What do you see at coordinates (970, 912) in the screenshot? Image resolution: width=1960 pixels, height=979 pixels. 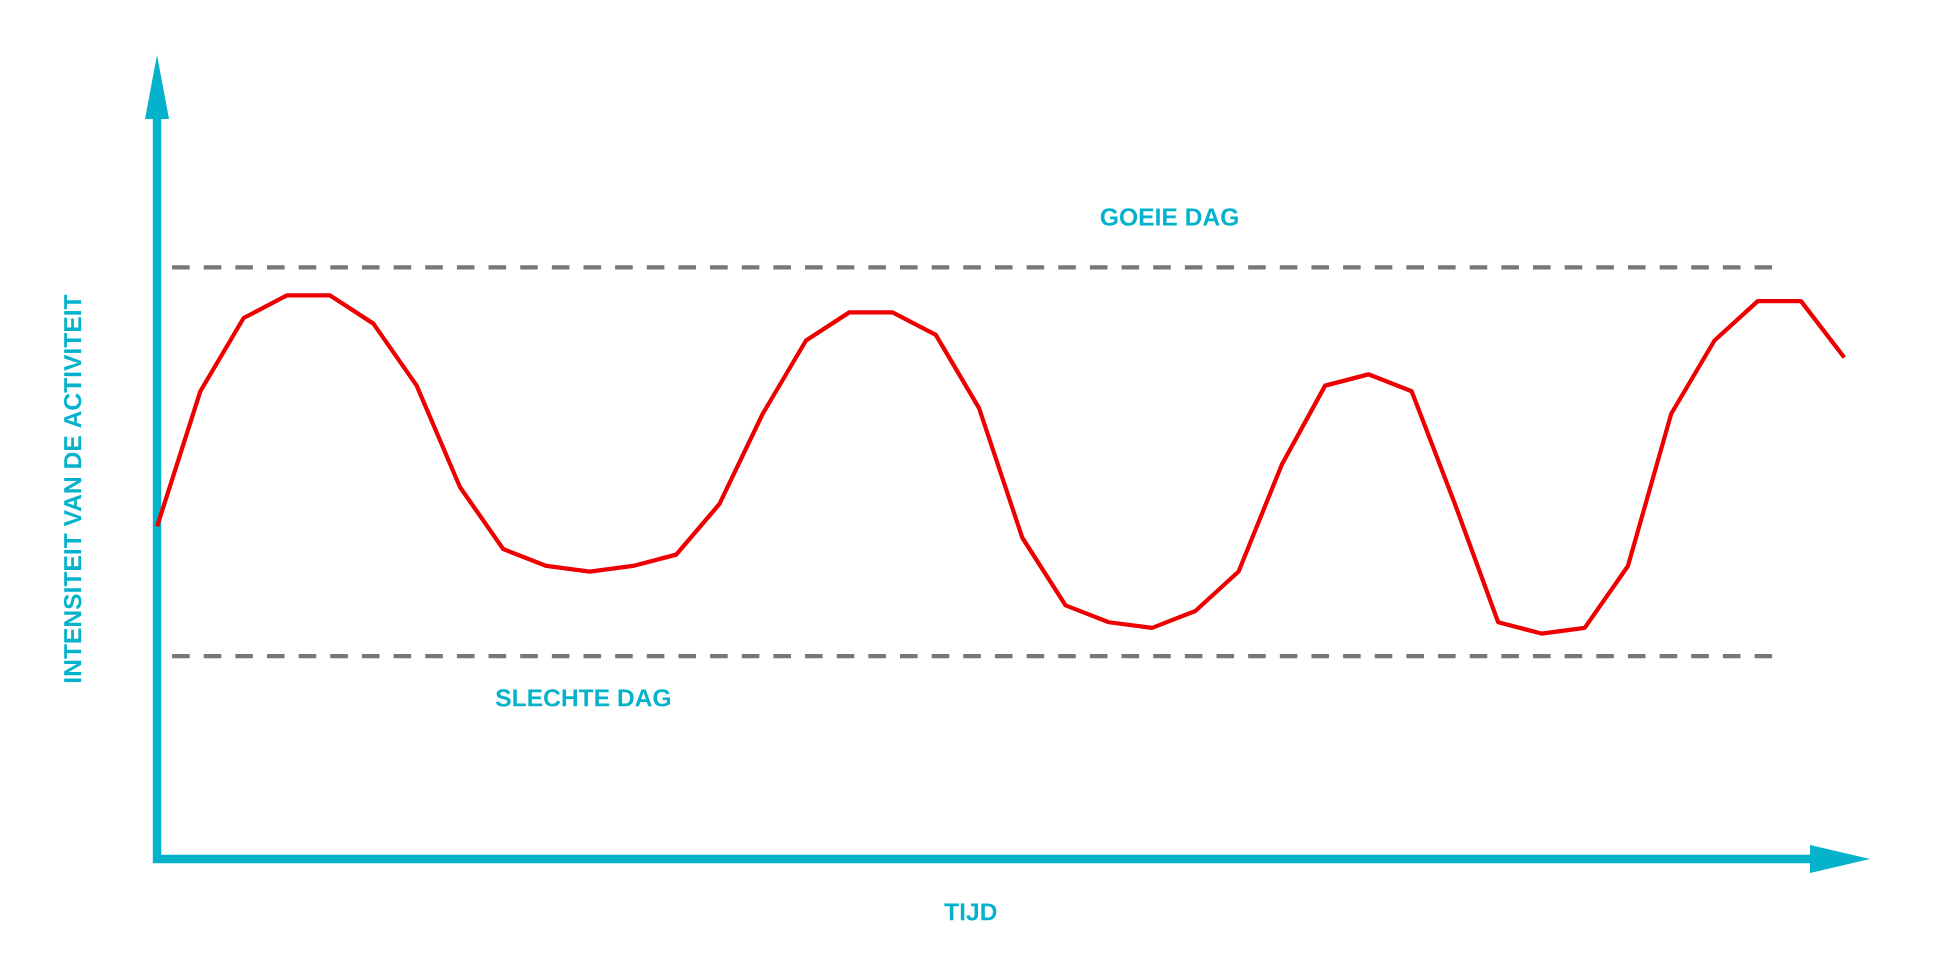 I see `x-axis-title: TIJD` at bounding box center [970, 912].